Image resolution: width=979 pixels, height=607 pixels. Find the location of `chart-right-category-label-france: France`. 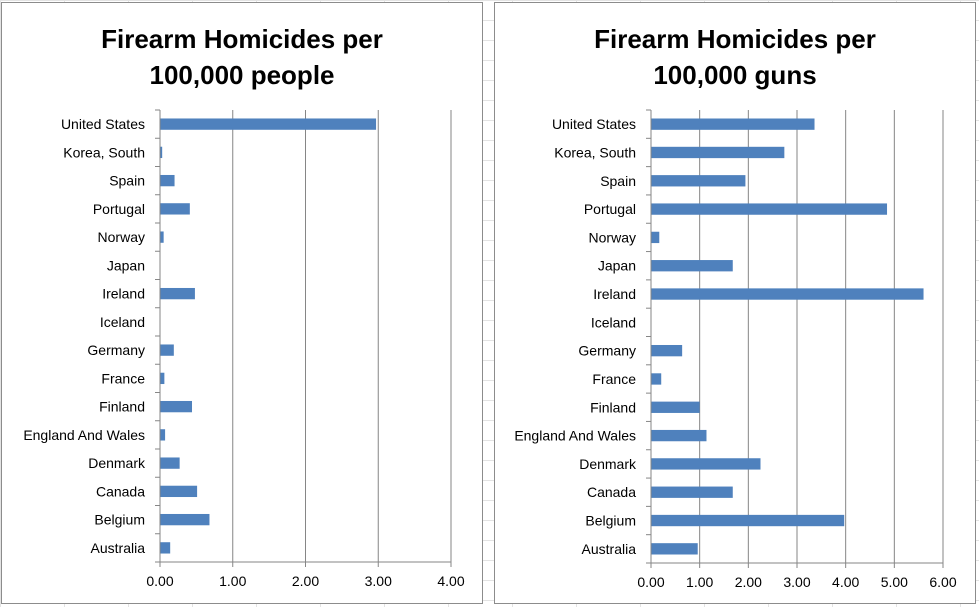

chart-right-category-label-france: France is located at coordinates (614, 379).